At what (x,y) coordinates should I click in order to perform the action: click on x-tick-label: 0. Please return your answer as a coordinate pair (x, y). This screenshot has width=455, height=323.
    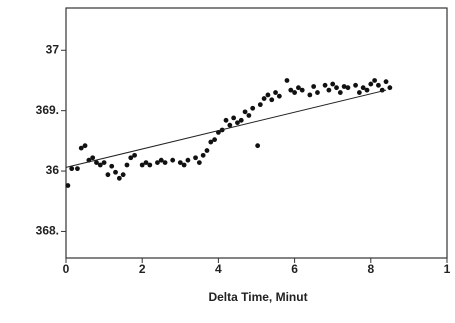
    Looking at the image, I should click on (66, 269).